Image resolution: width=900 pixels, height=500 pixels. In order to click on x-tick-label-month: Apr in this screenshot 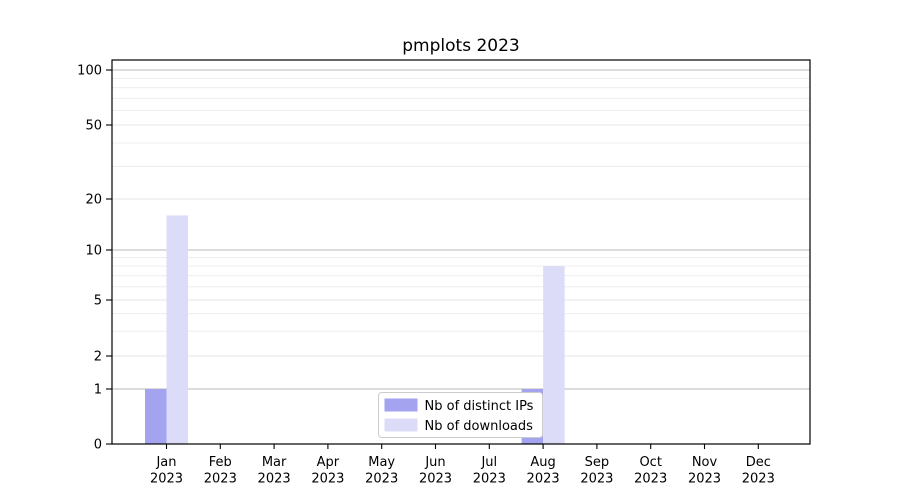, I will do `click(328, 462)`.